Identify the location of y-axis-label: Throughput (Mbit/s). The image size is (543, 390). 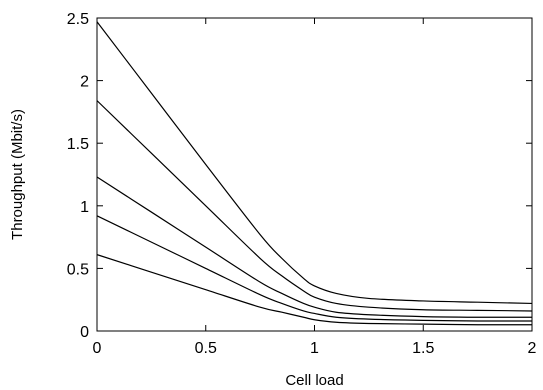
(17, 174).